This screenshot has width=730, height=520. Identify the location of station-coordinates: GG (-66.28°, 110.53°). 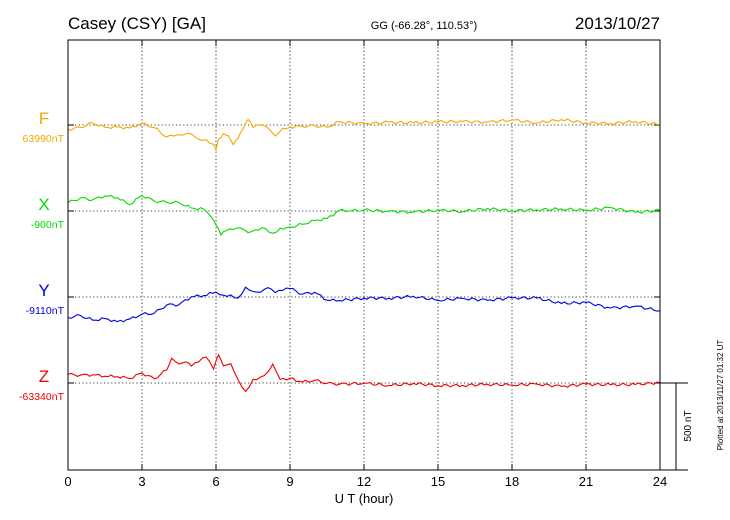
(424, 26).